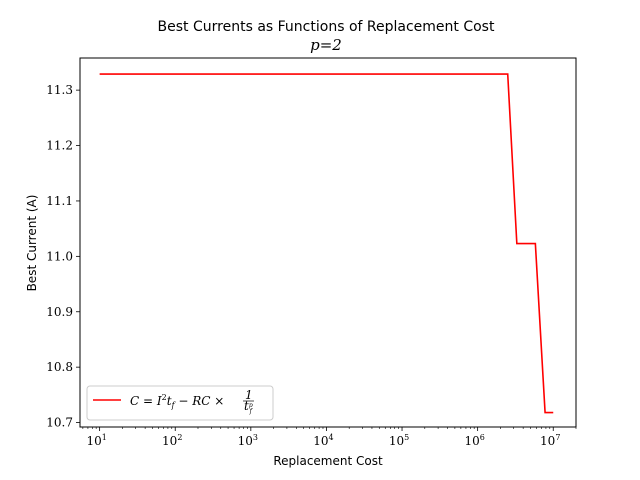 Image resolution: width=640 pixels, height=480 pixels. What do you see at coordinates (557, 437) in the screenshot?
I see `x-tick-exponent: 7` at bounding box center [557, 437].